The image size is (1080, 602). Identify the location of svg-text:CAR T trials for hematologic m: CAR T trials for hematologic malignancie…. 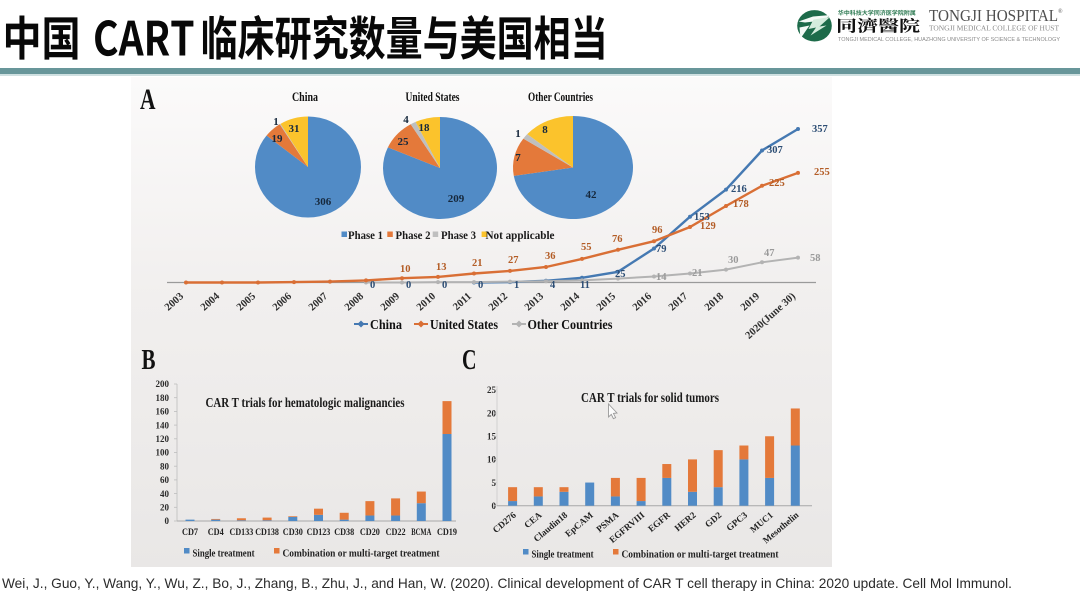
(305, 402).